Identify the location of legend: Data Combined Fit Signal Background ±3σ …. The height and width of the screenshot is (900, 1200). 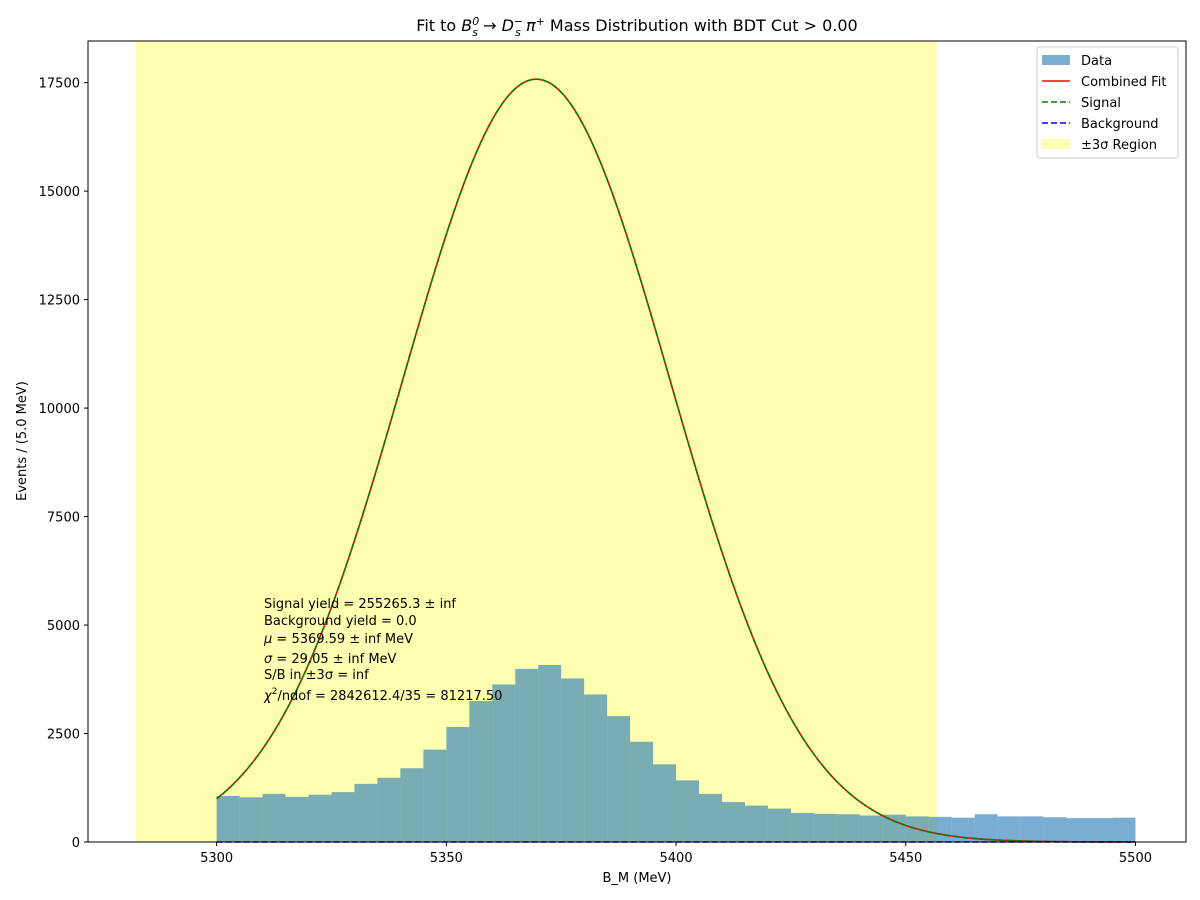
(1107, 102).